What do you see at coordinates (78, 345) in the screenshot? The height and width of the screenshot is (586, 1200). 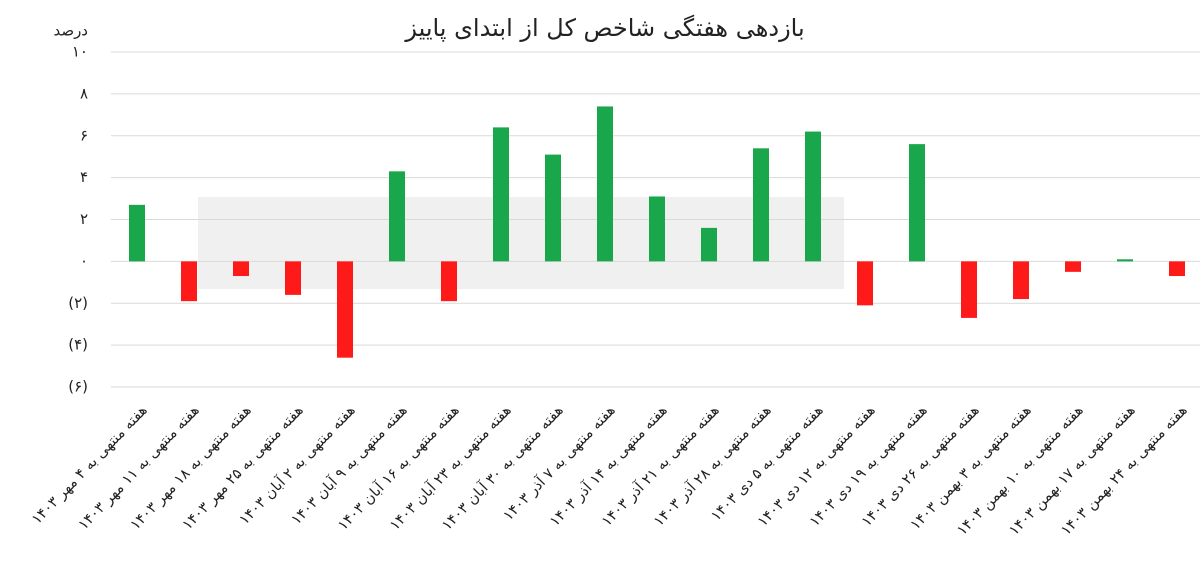 I see `y-tick-label: (۴)` at bounding box center [78, 345].